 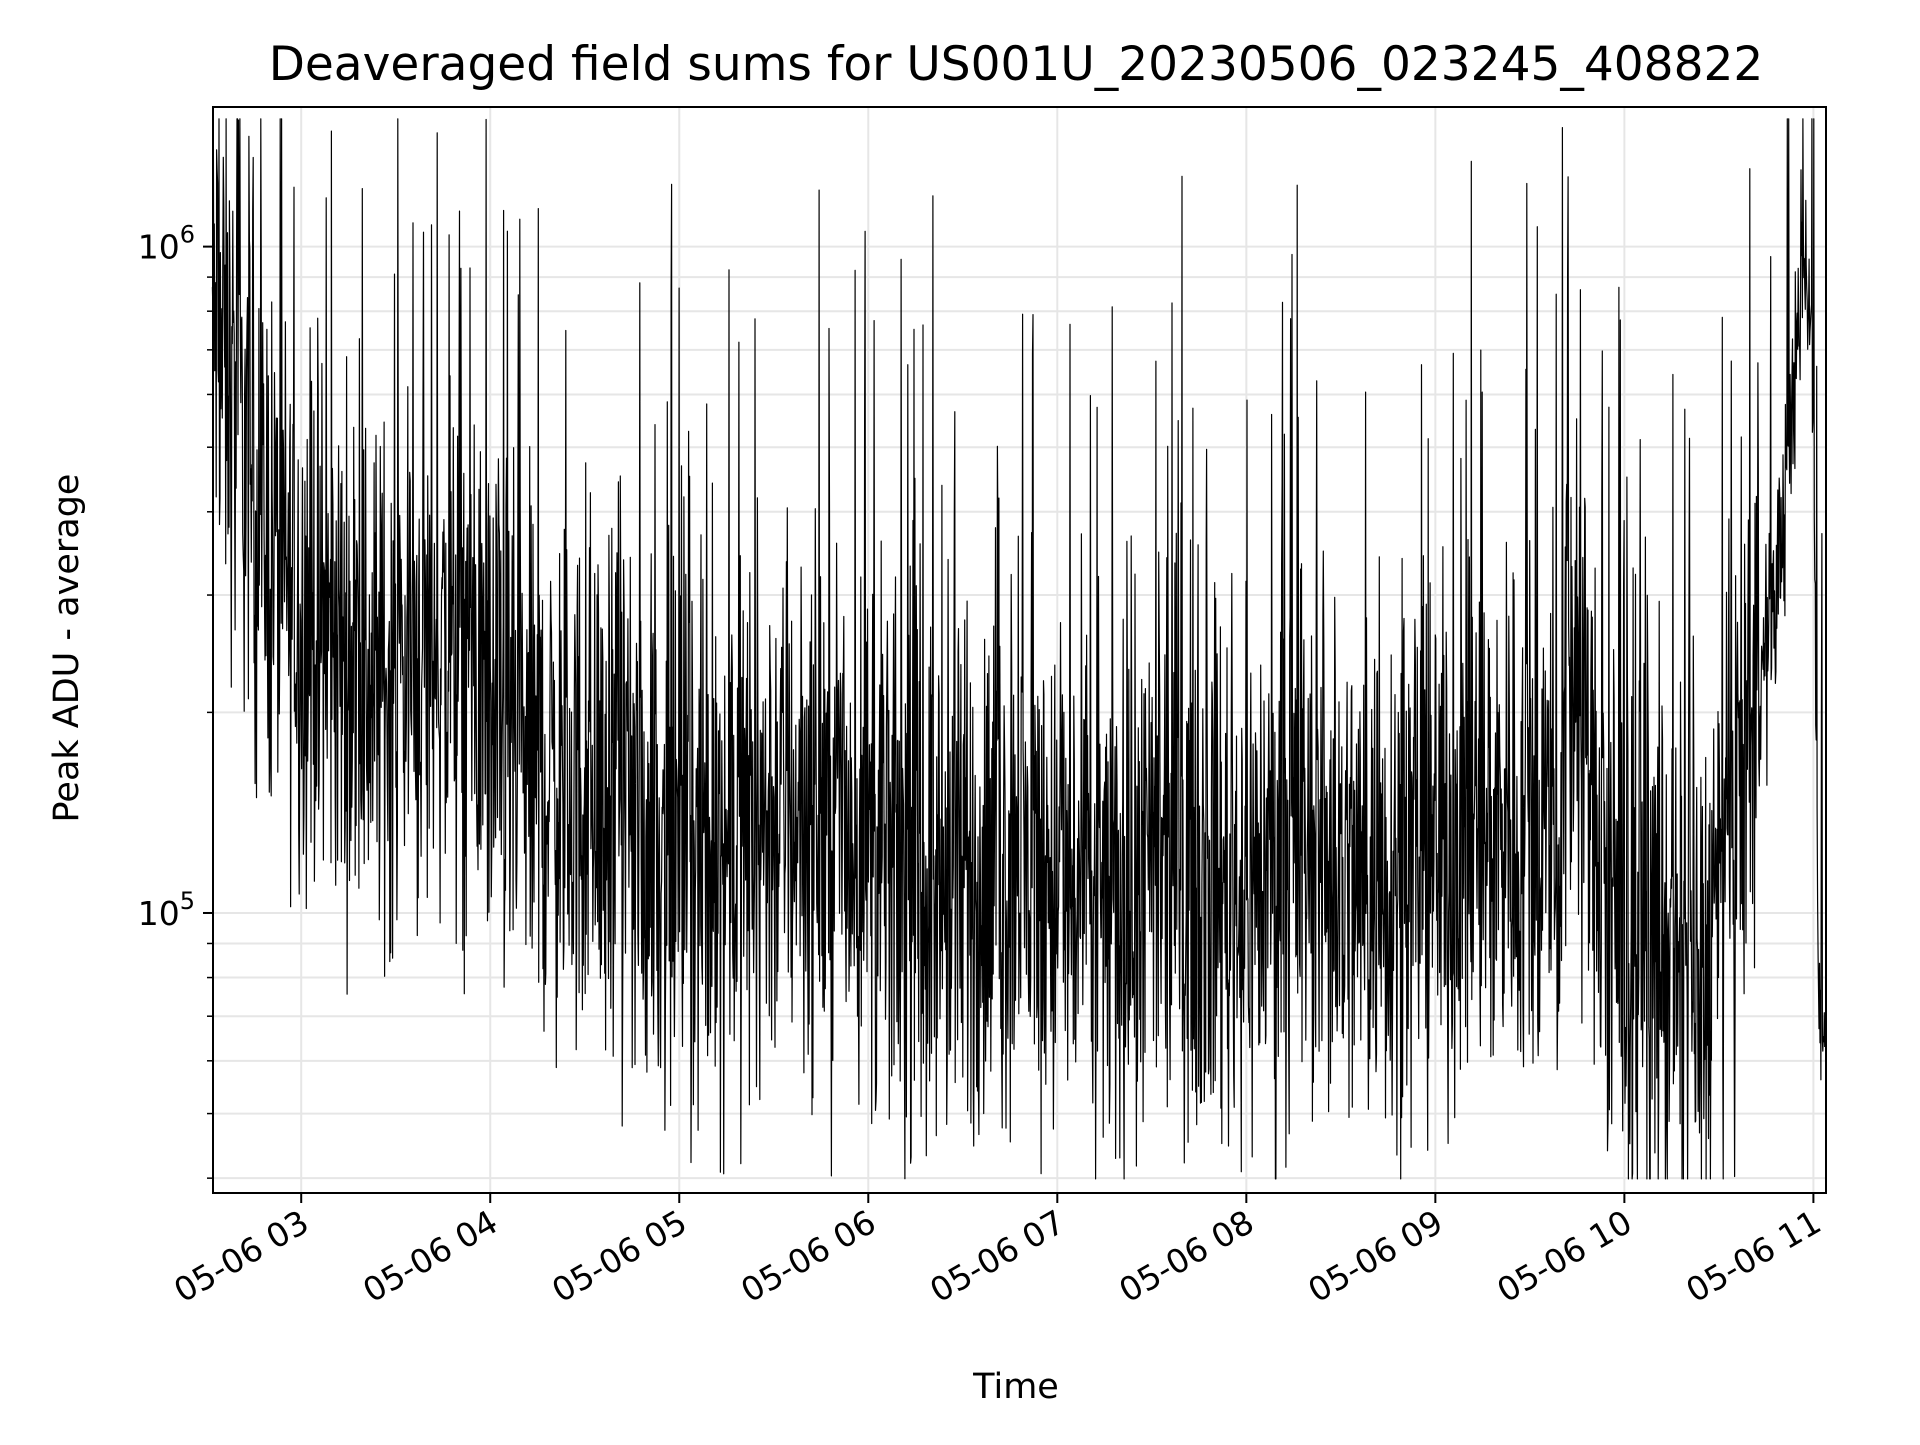 I want to click on y-tick-exponent: 5, so click(x=187, y=901).